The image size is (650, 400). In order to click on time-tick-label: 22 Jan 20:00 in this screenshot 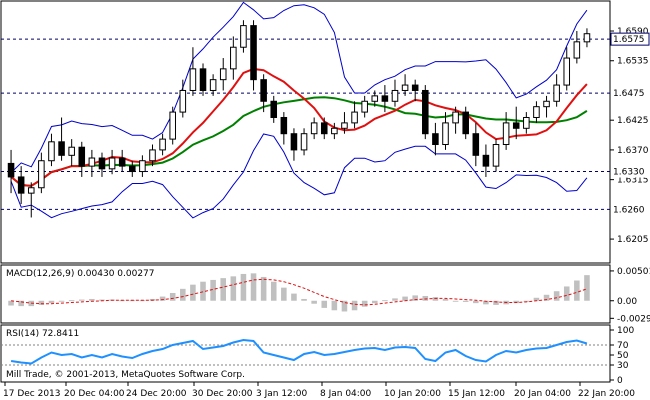, I will do `click(606, 394)`.